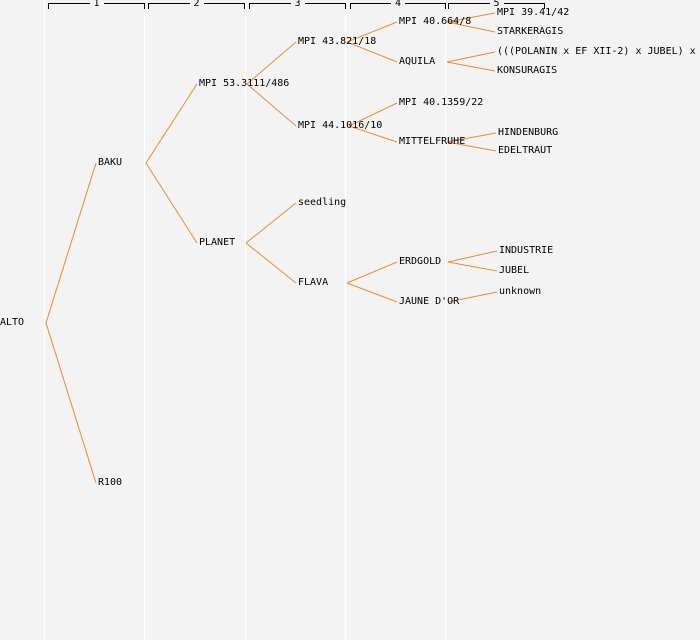 This screenshot has width=700, height=640. What do you see at coordinates (417, 61) in the screenshot?
I see `tree-node-aquila: AQUILA` at bounding box center [417, 61].